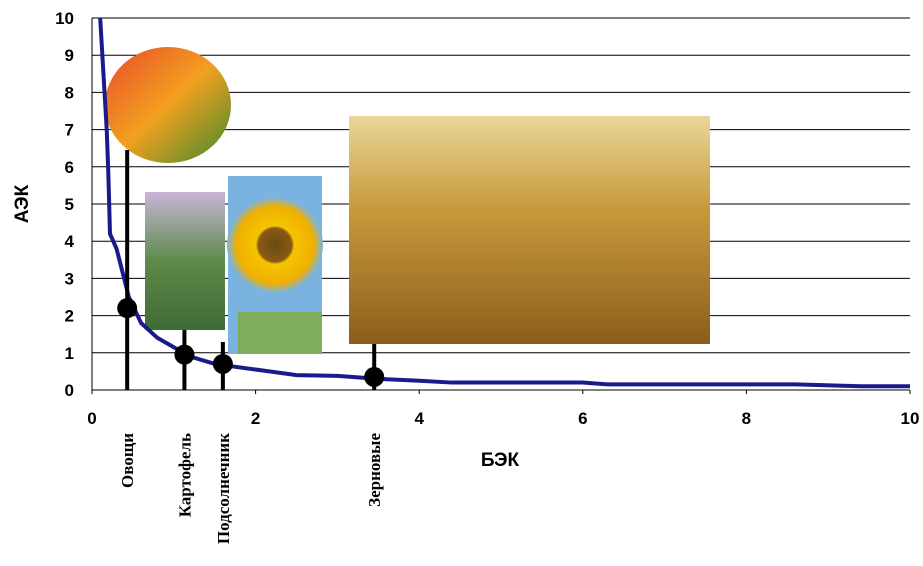  I want to click on y-tick-label: 1, so click(69, 353).